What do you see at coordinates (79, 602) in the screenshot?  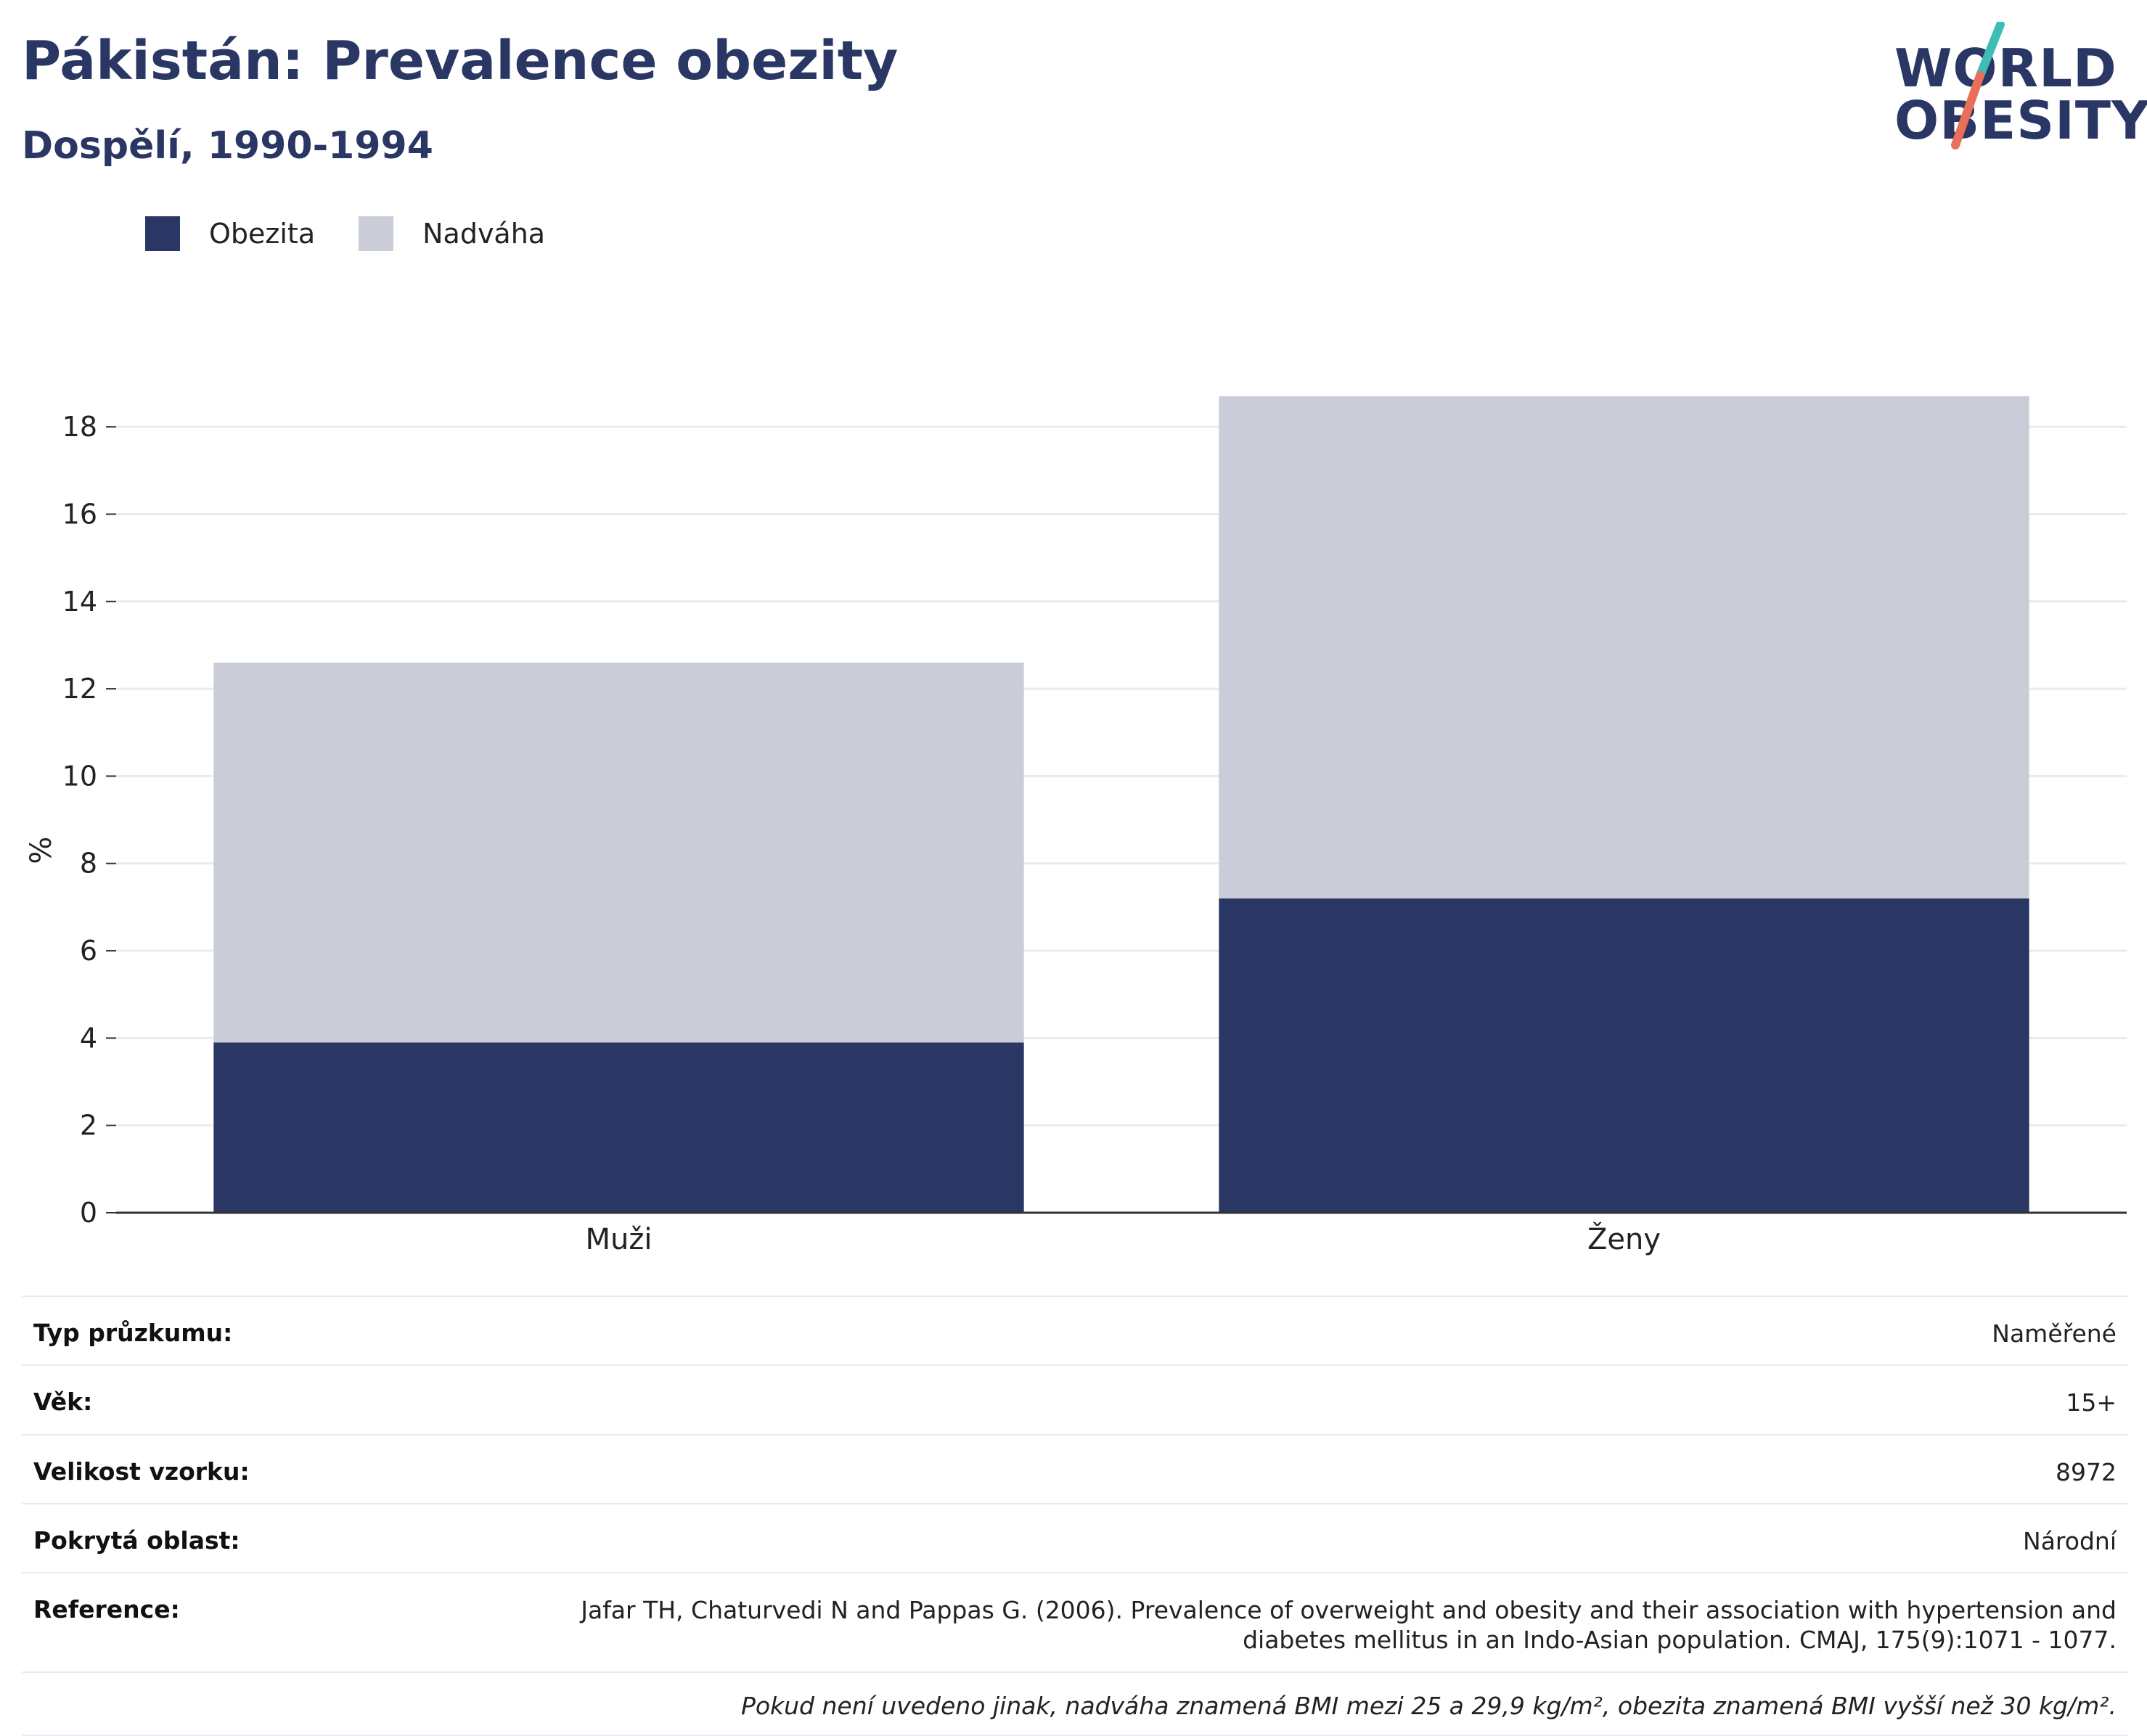 I see `y-tick-label: 14` at bounding box center [79, 602].